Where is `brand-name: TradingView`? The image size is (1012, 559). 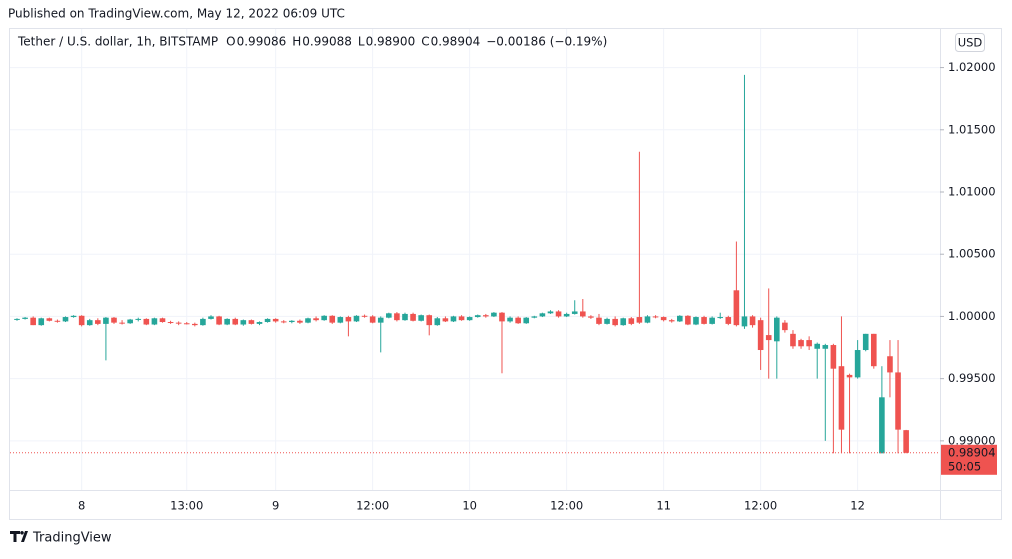 brand-name: TradingView is located at coordinates (72, 538).